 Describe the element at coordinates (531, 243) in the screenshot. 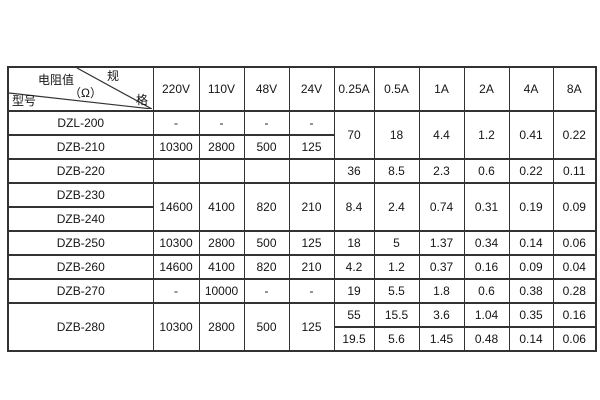

I see `value-cell: 0.14` at that location.